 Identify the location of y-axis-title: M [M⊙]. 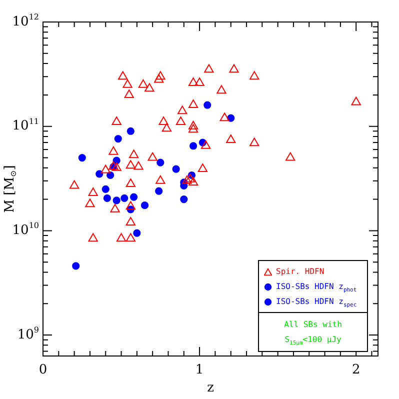
(10, 189).